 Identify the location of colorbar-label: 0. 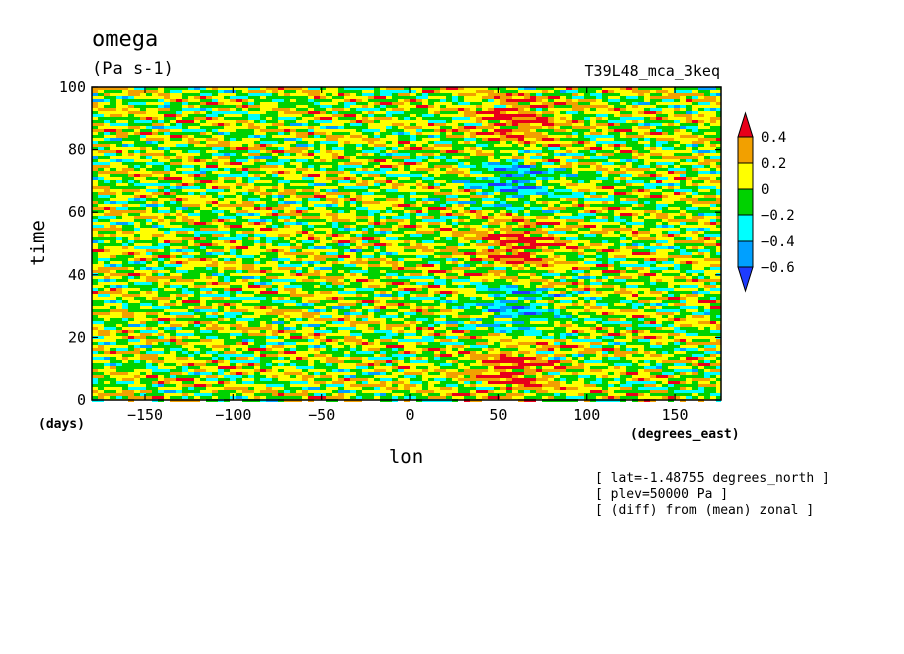
(765, 190).